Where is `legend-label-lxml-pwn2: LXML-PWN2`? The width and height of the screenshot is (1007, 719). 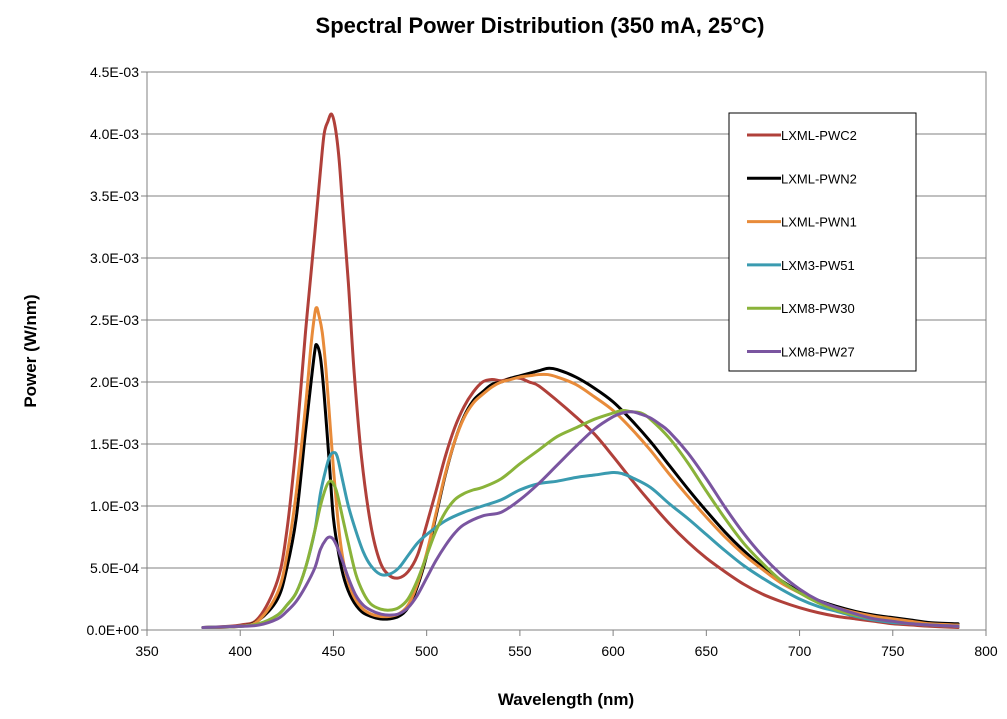
legend-label-lxml-pwn2: LXML-PWN2 is located at coordinates (819, 178).